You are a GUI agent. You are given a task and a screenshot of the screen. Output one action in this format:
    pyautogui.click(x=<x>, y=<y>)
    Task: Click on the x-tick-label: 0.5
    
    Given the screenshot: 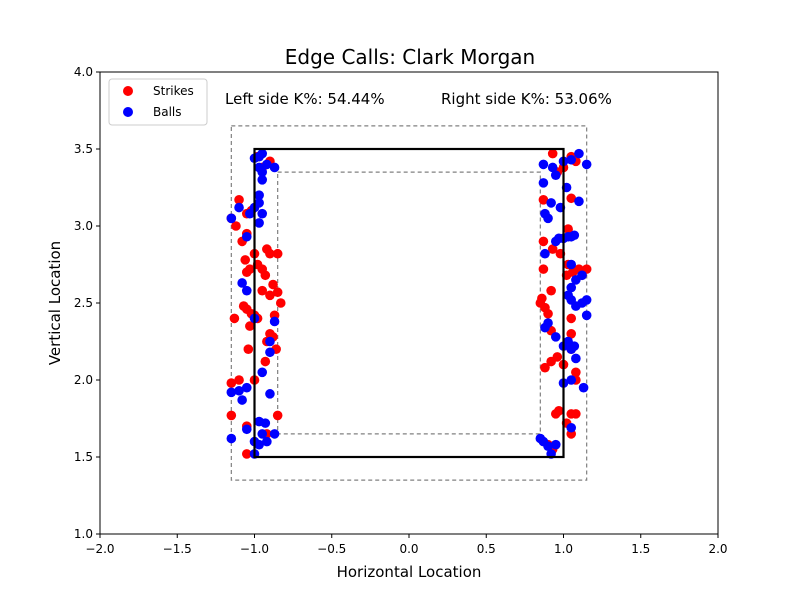 What is the action you would take?
    pyautogui.click(x=486, y=549)
    